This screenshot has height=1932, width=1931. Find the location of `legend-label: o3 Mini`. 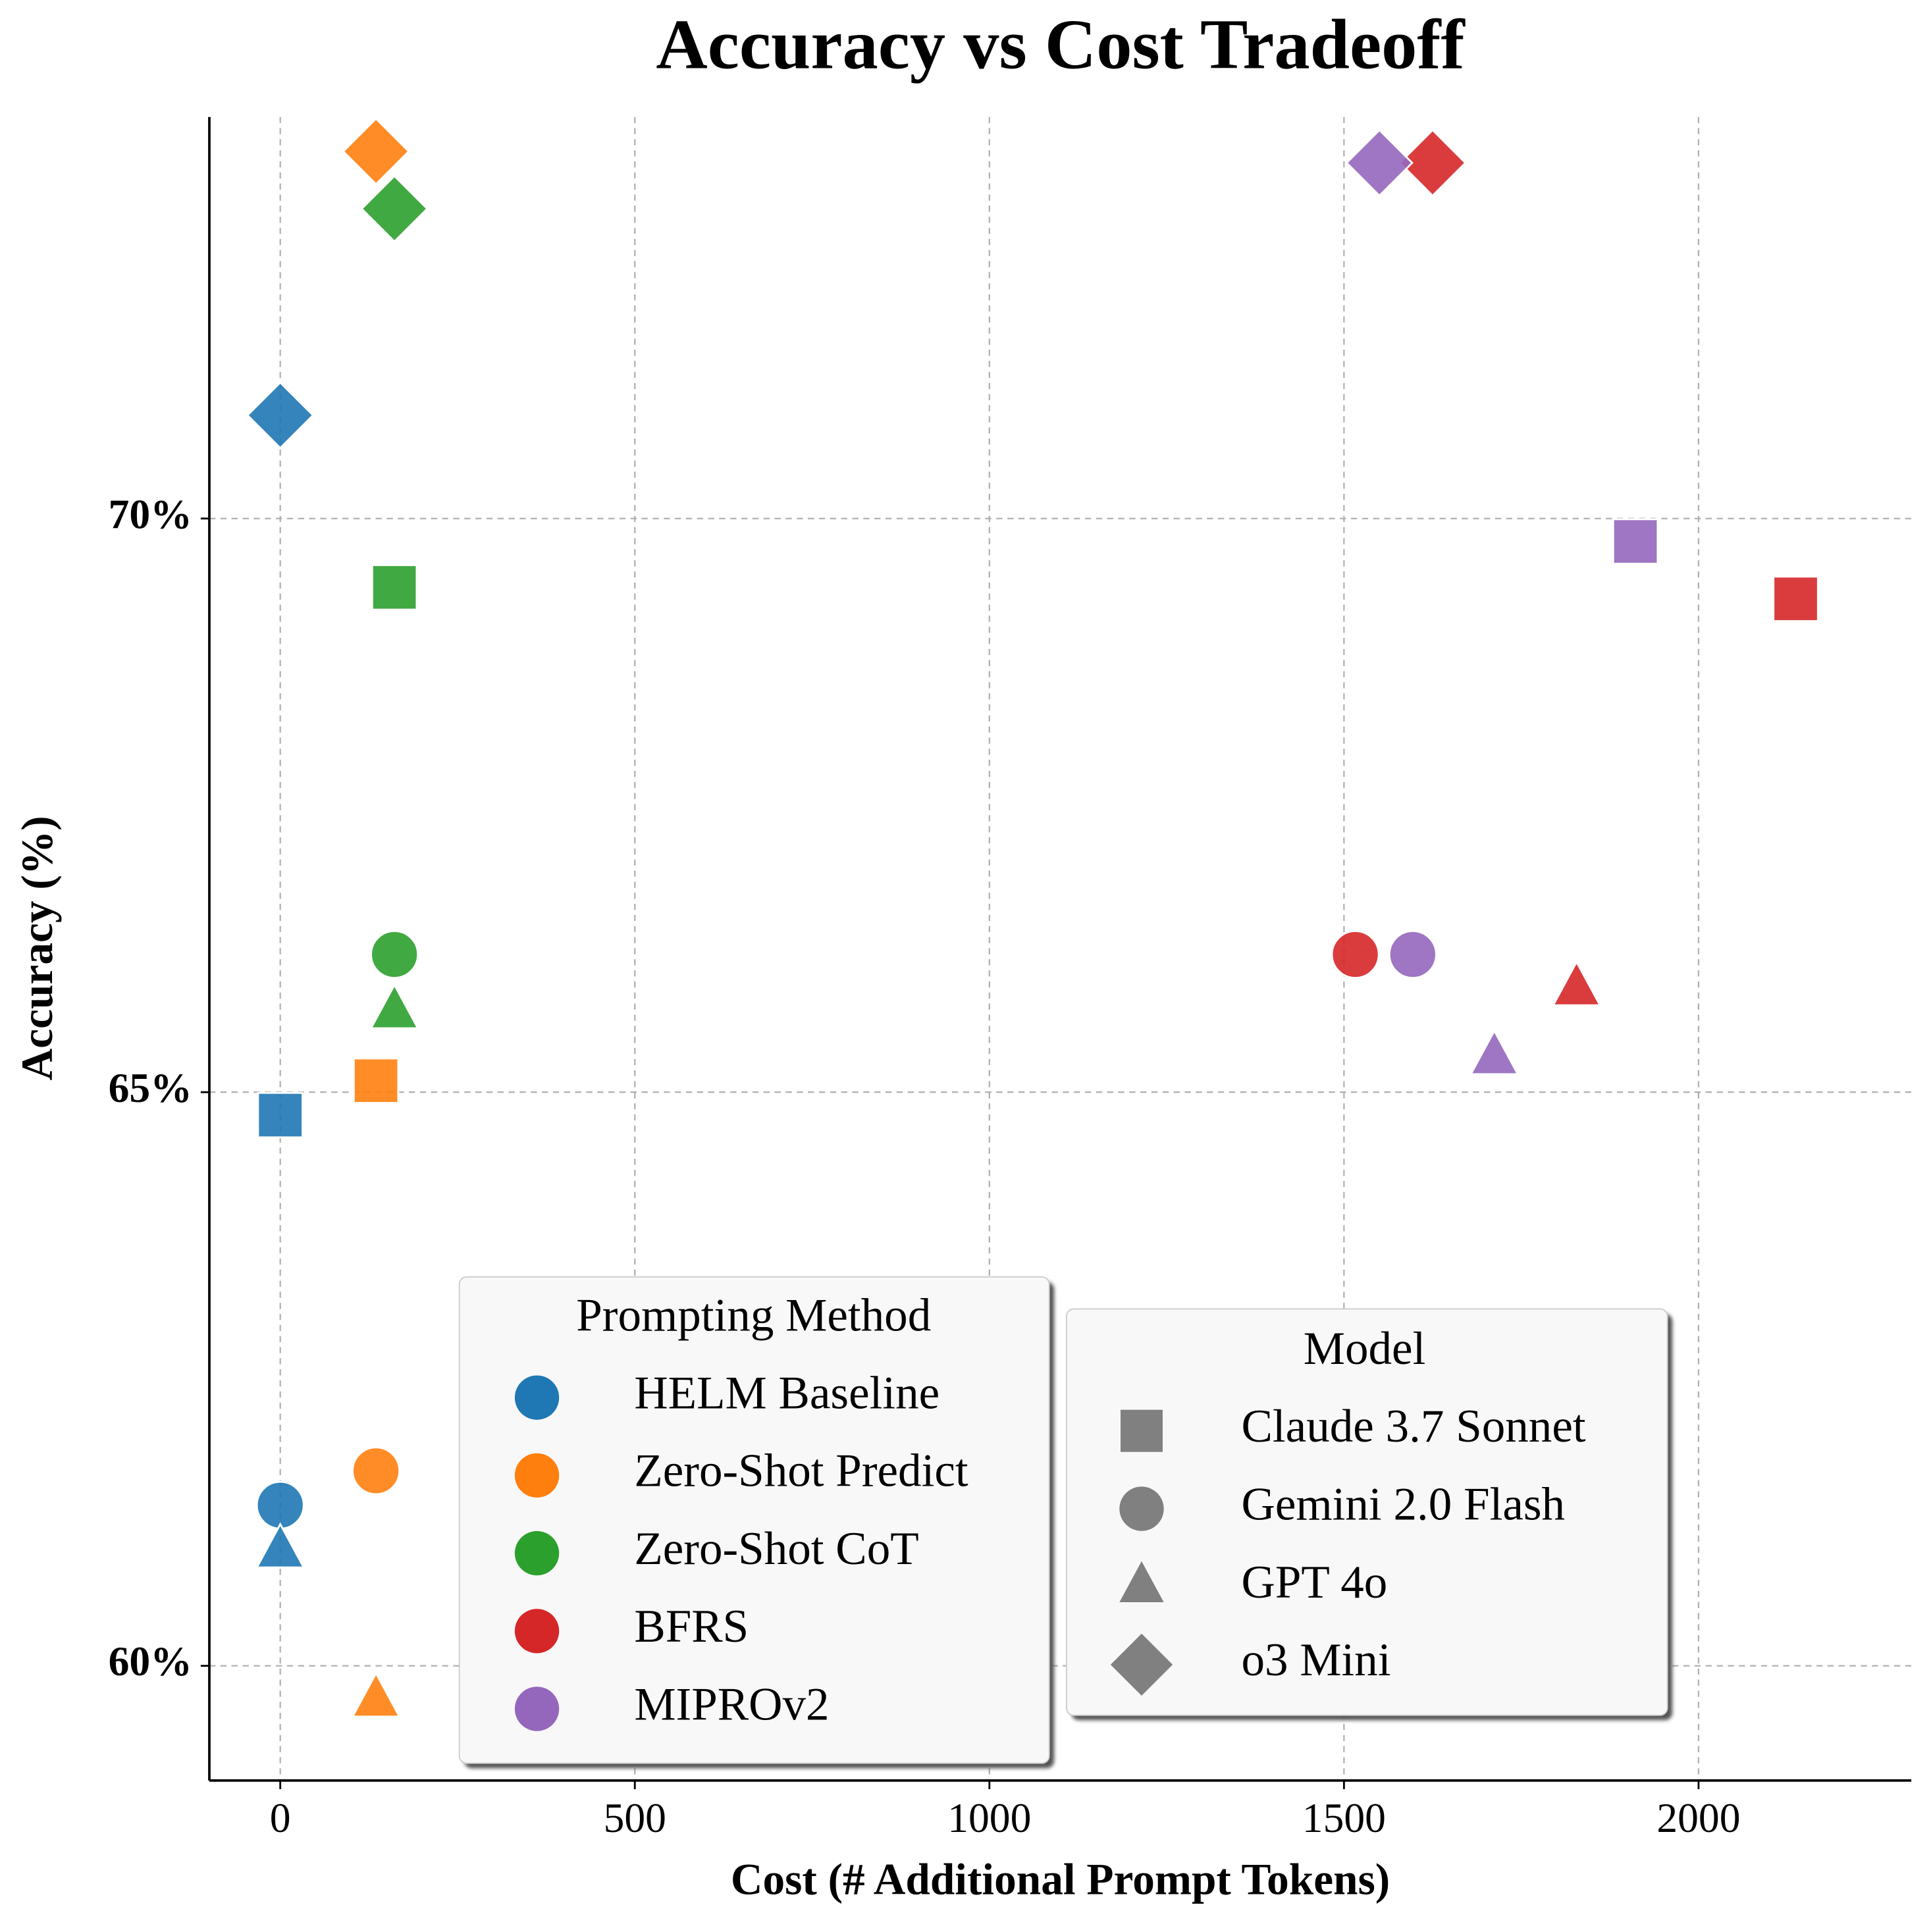

legend-label: o3 Mini is located at coordinates (1316, 1660).